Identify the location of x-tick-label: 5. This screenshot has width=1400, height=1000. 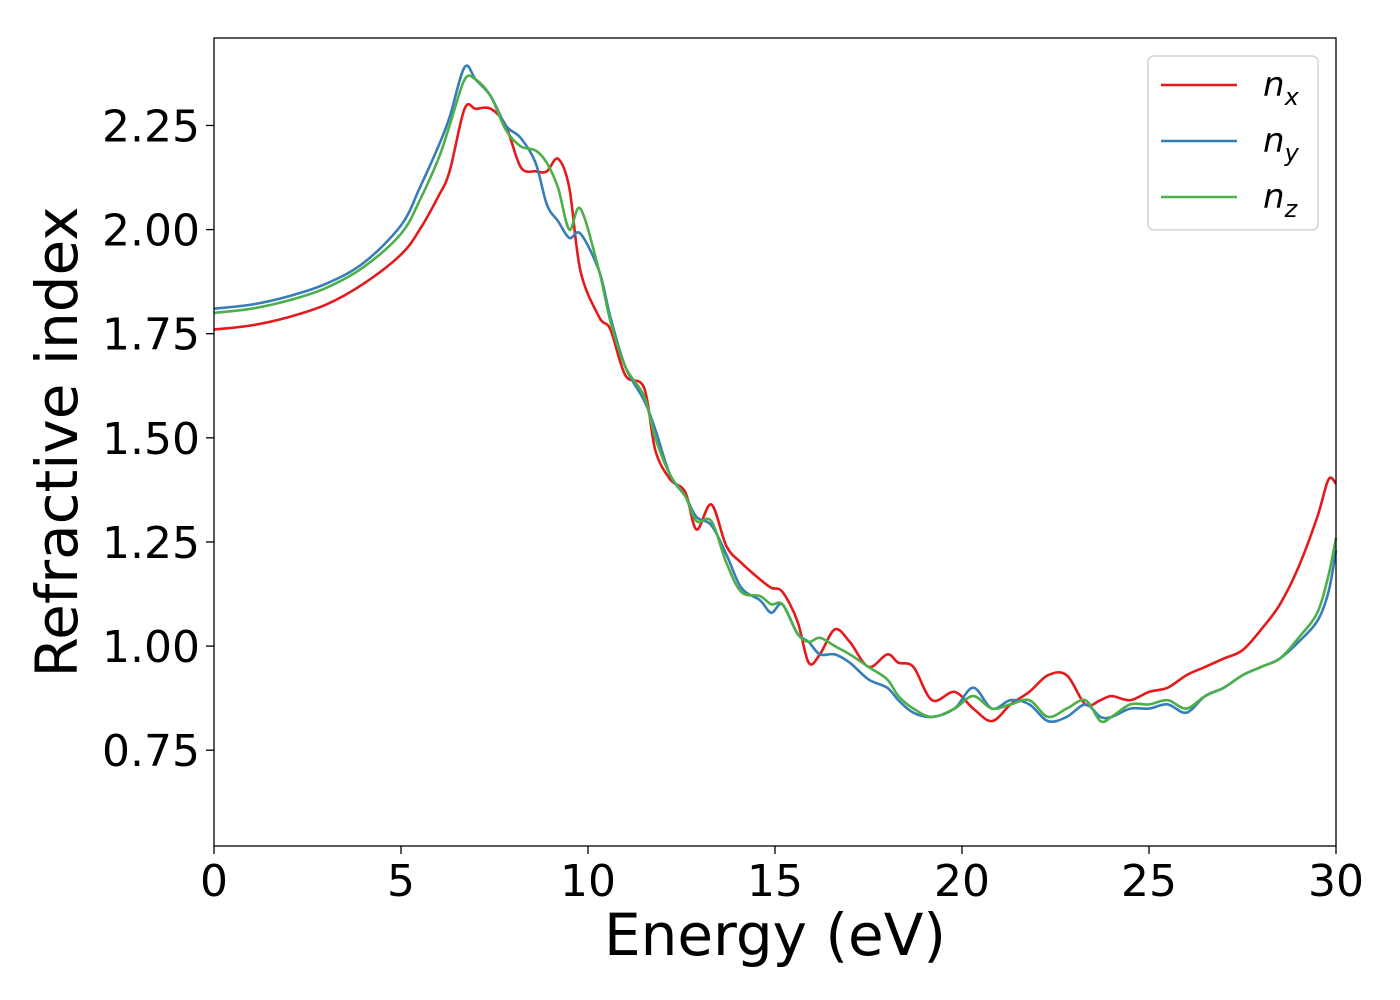
(401, 881).